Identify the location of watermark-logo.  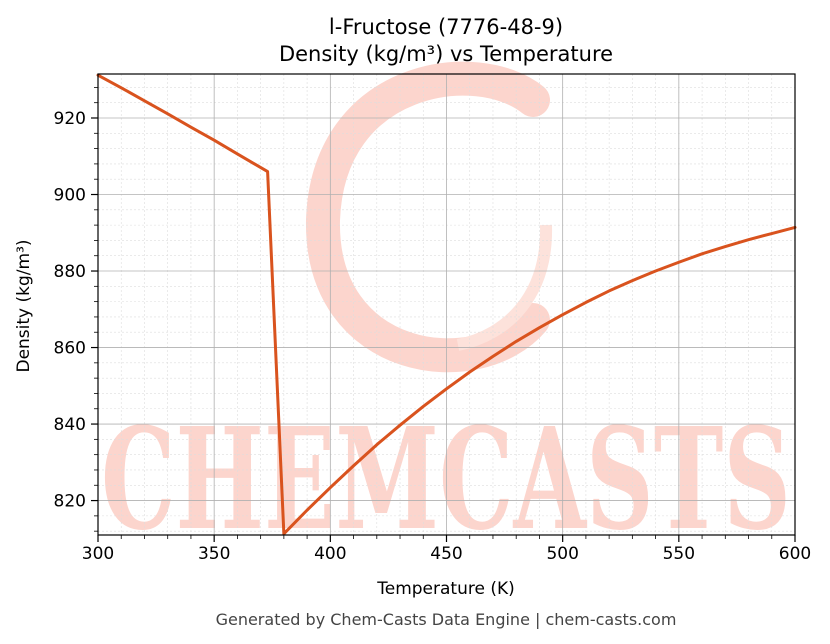
(429, 217).